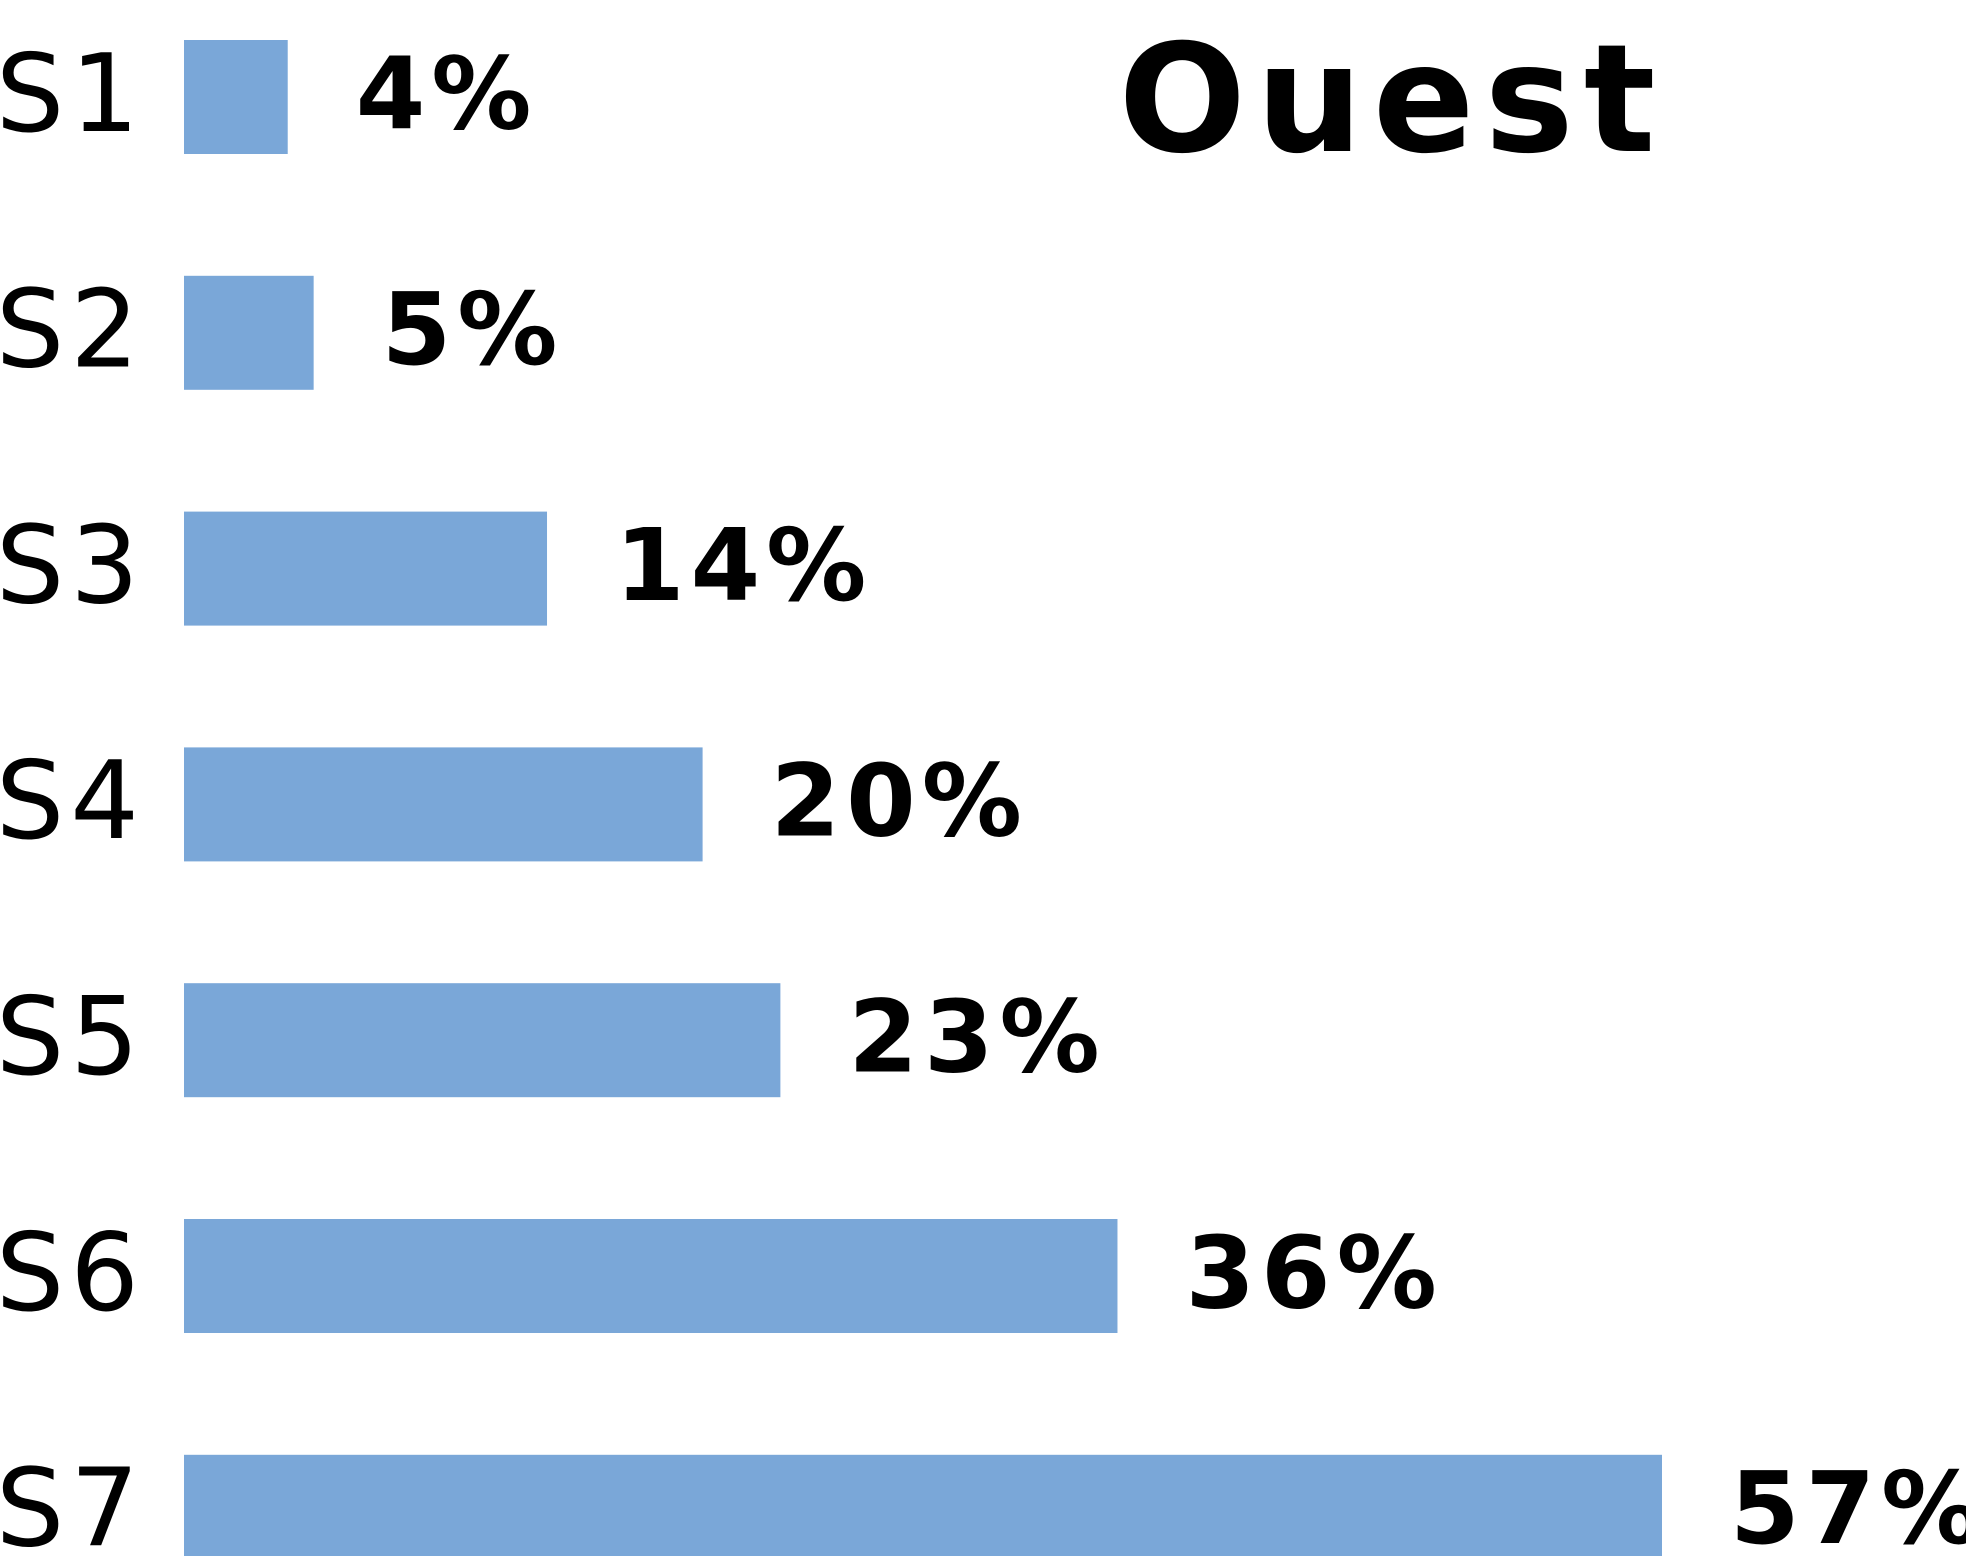 The width and height of the screenshot is (1966, 1556). Describe the element at coordinates (447, 93) in the screenshot. I see `value-label: 4%` at that location.